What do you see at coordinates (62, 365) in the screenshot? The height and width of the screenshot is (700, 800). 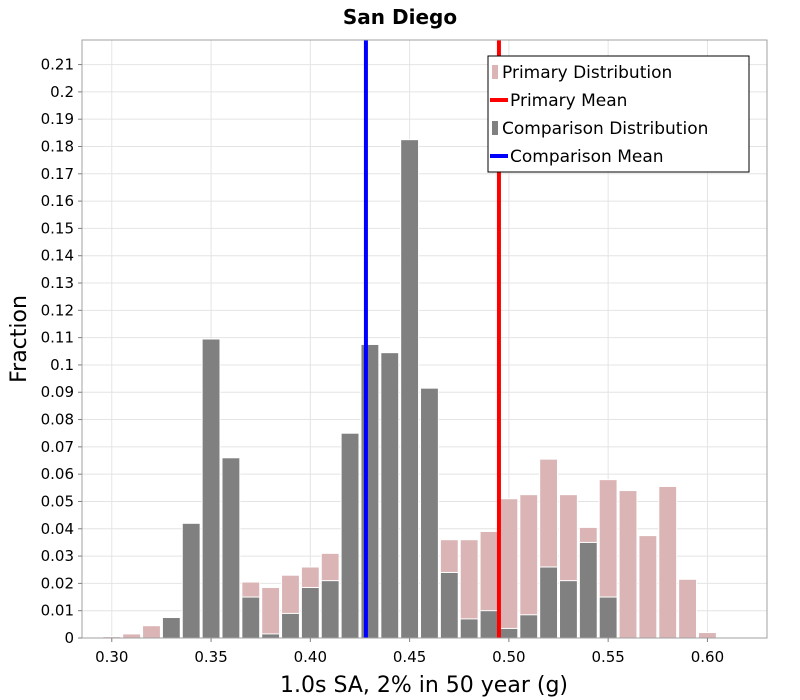 I see `y-tick-label: 0.1` at bounding box center [62, 365].